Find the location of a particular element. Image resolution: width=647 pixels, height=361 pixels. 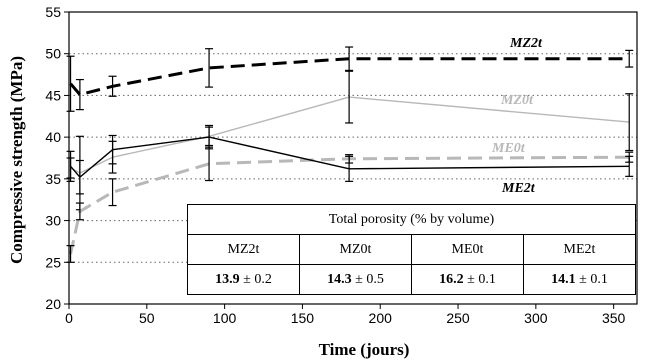

table-header-row: Total porosity (% by volume) is located at coordinates (411, 219).